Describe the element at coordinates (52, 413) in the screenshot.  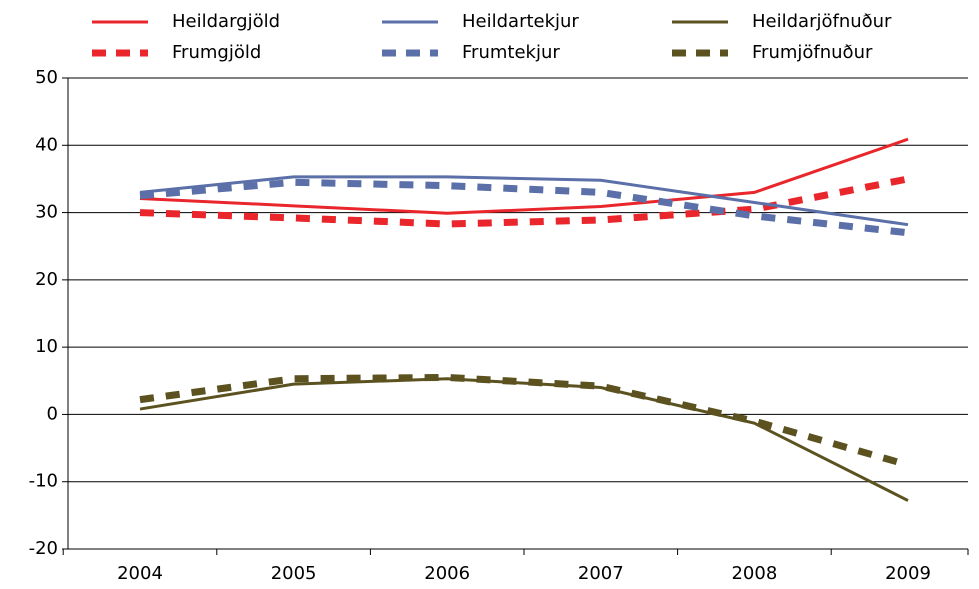
I see `y-tick-label: 0` at that location.